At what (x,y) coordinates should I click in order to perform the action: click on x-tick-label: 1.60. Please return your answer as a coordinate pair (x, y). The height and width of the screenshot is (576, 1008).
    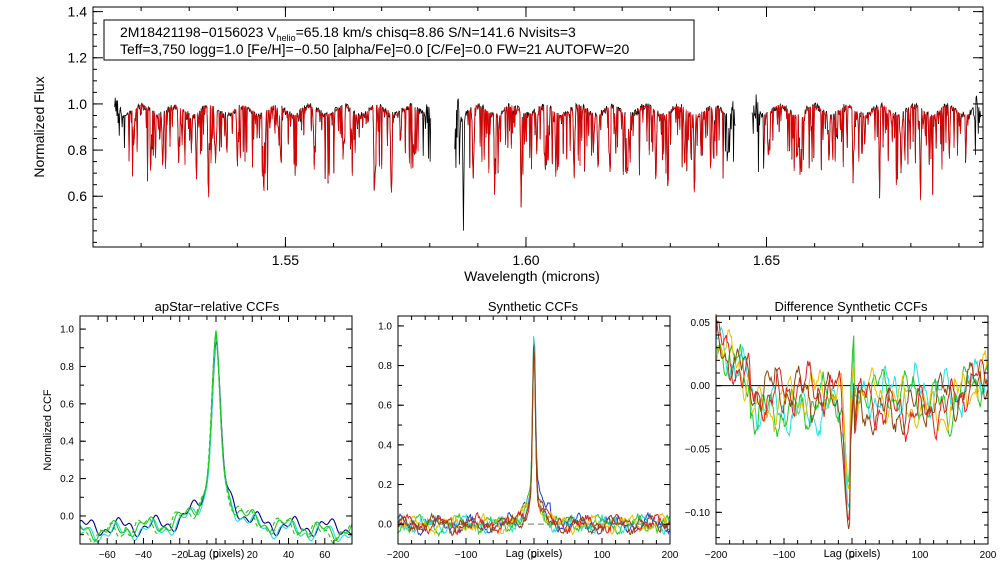
    Looking at the image, I should click on (525, 260).